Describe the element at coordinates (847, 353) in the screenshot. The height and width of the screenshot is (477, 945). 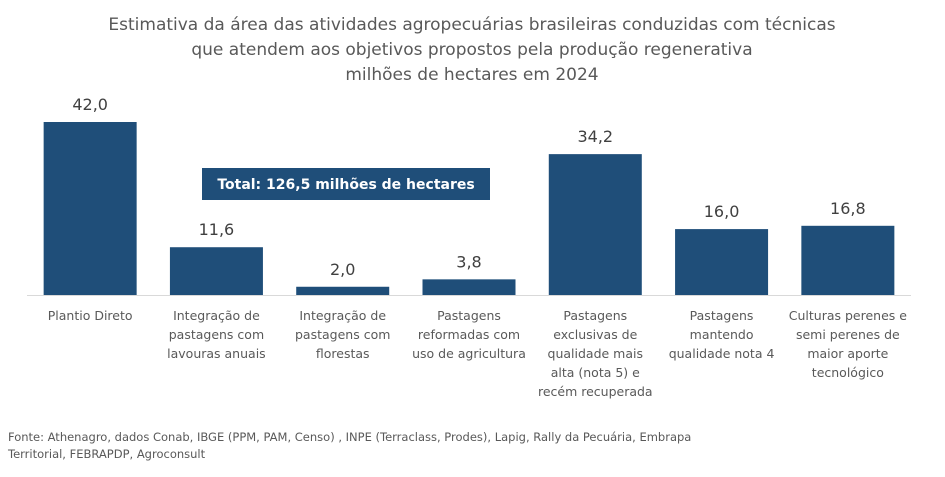
I see `category-label: maior aporte` at that location.